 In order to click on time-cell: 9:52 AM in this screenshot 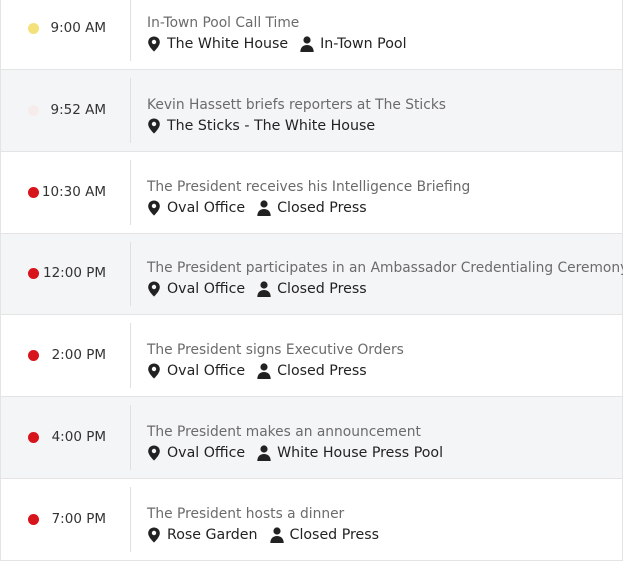, I will do `click(65, 110)`.